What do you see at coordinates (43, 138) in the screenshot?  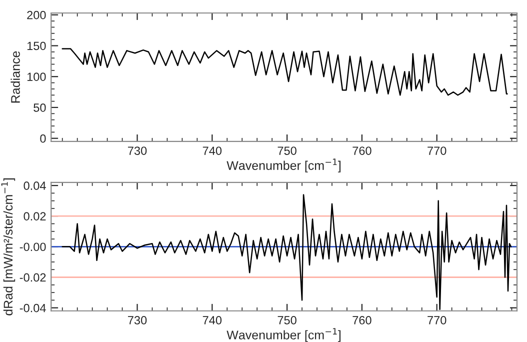 I see `y-tick-label: 0` at bounding box center [43, 138].